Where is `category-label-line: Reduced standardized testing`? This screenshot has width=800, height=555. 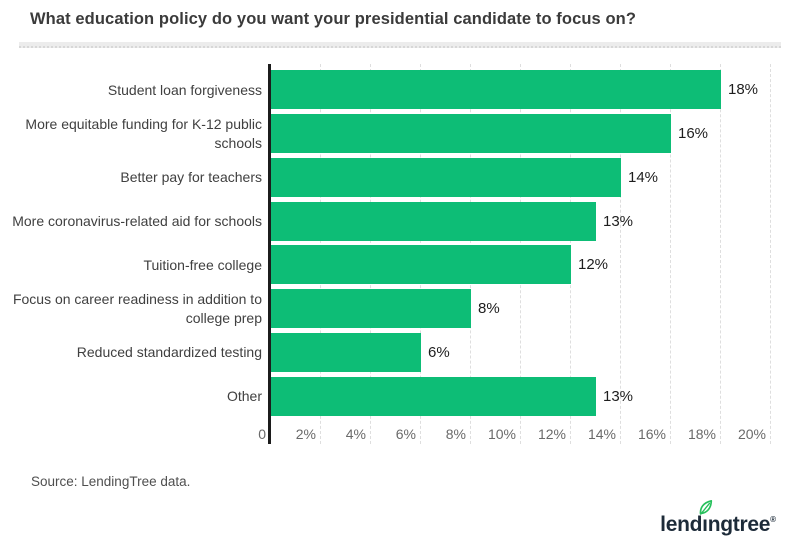
category-label-line: Reduced standardized testing is located at coordinates (169, 352).